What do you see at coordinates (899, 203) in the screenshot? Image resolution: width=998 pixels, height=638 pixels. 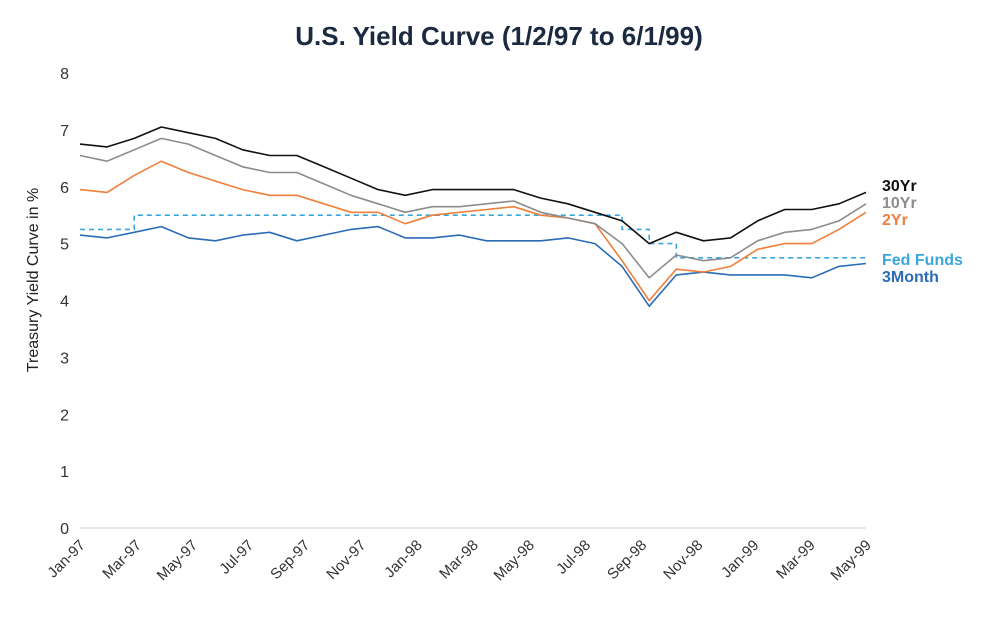 I see `legend-label-10yr: 10Yr` at bounding box center [899, 203].